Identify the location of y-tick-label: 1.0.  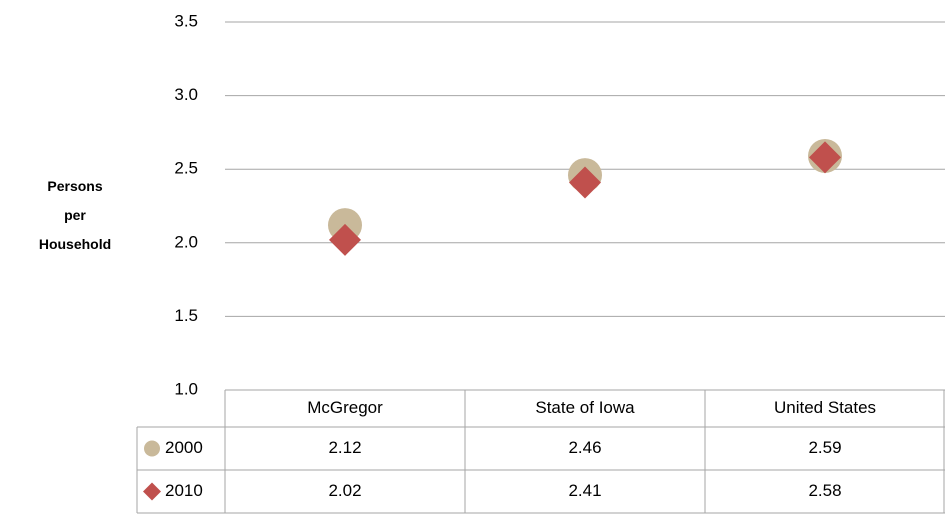
(186, 388).